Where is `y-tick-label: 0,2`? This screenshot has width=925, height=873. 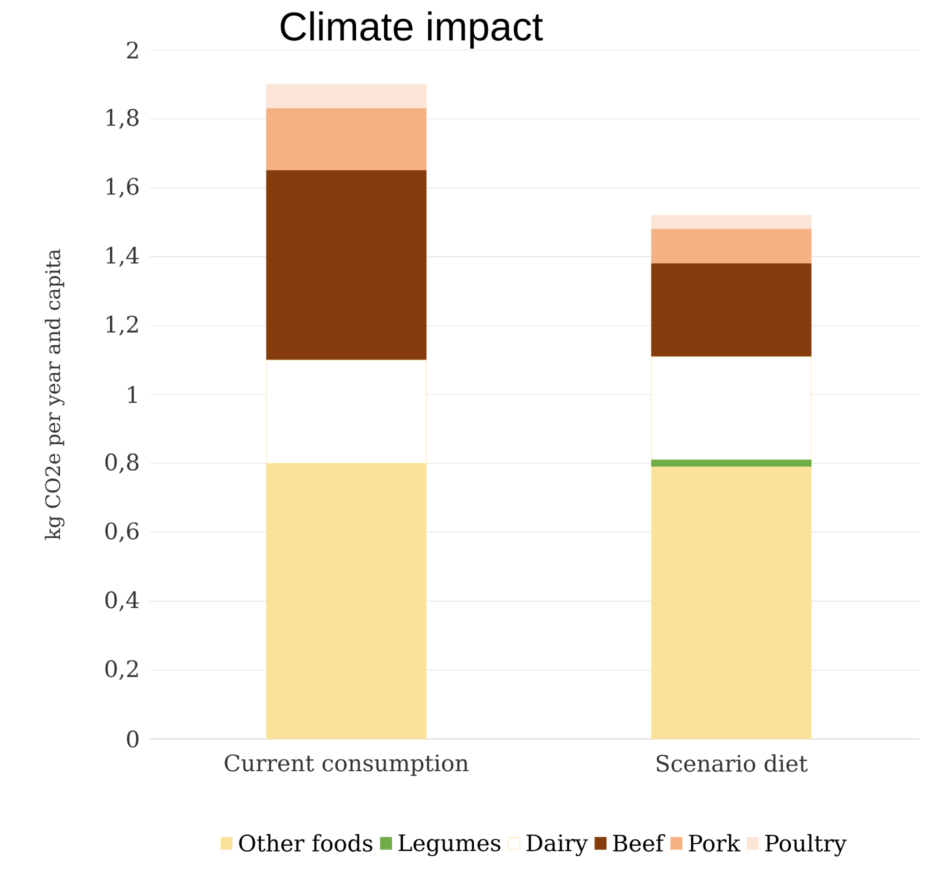 y-tick-label: 0,2 is located at coordinates (121, 670).